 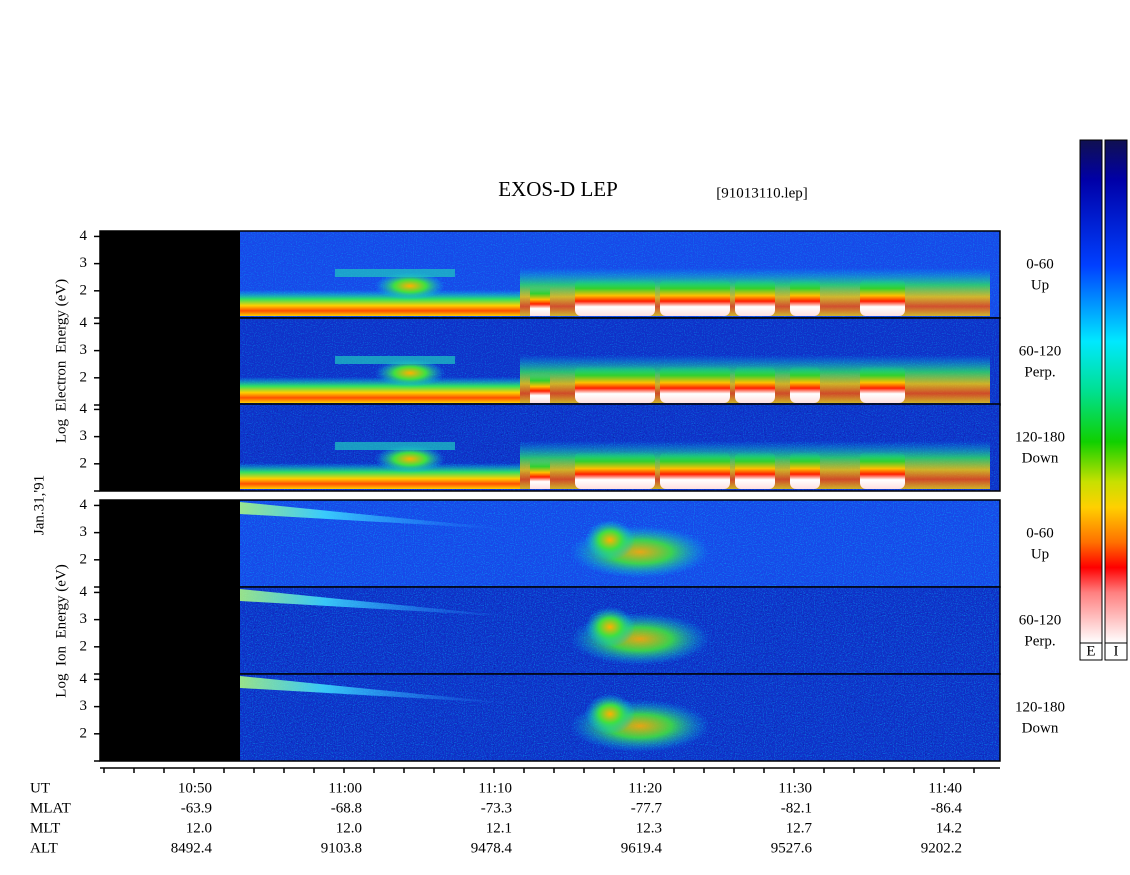 What do you see at coordinates (792, 848) in the screenshot?
I see `row-value: 9527.6` at bounding box center [792, 848].